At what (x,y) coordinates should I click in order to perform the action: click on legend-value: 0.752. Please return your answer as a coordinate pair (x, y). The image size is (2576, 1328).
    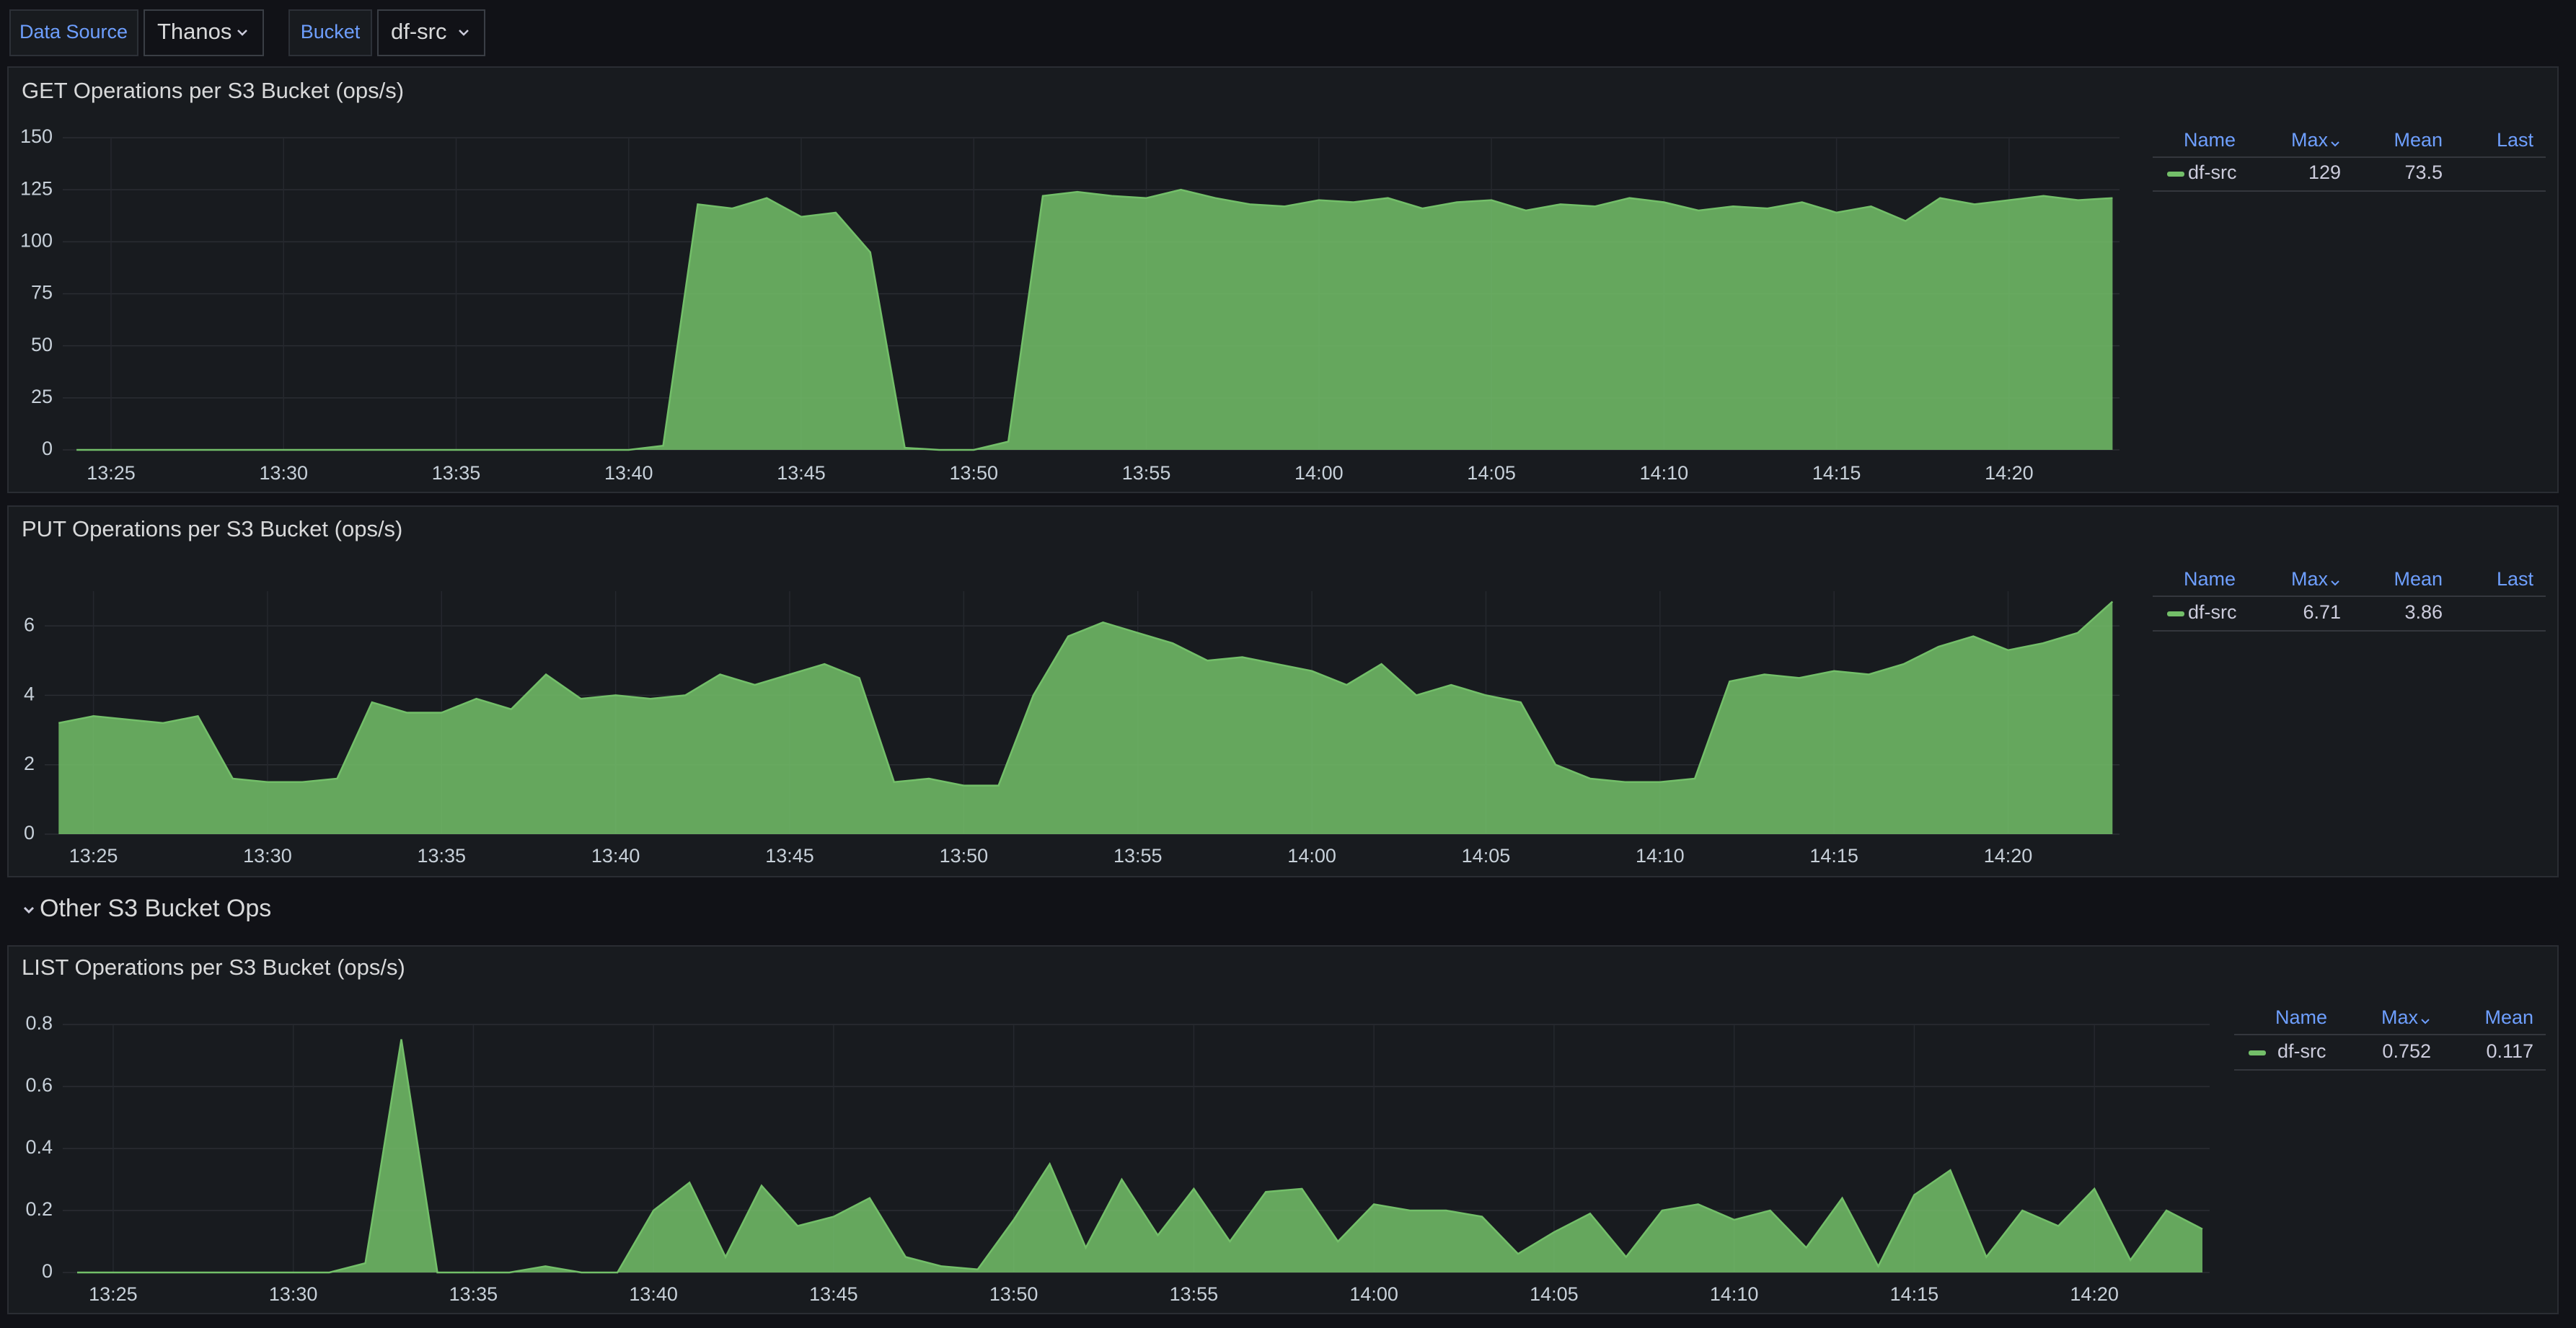
    Looking at the image, I should click on (2406, 1051).